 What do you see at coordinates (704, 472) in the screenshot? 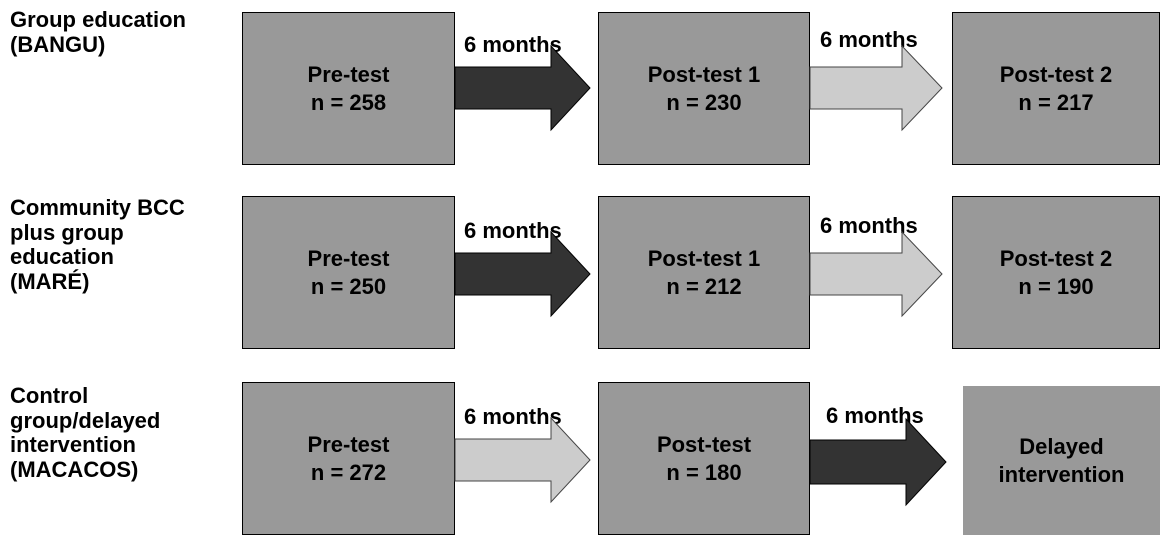
I see `box-count: n = 180` at bounding box center [704, 472].